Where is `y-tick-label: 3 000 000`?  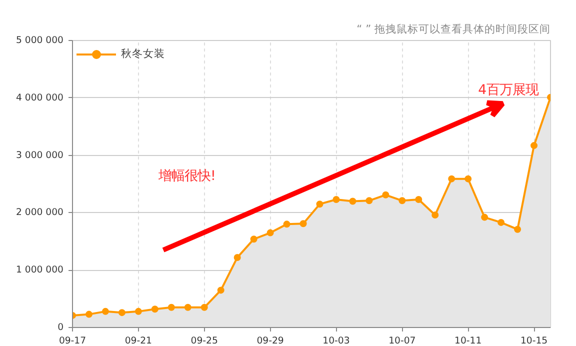 y-tick-label: 3 000 000 is located at coordinates (40, 155).